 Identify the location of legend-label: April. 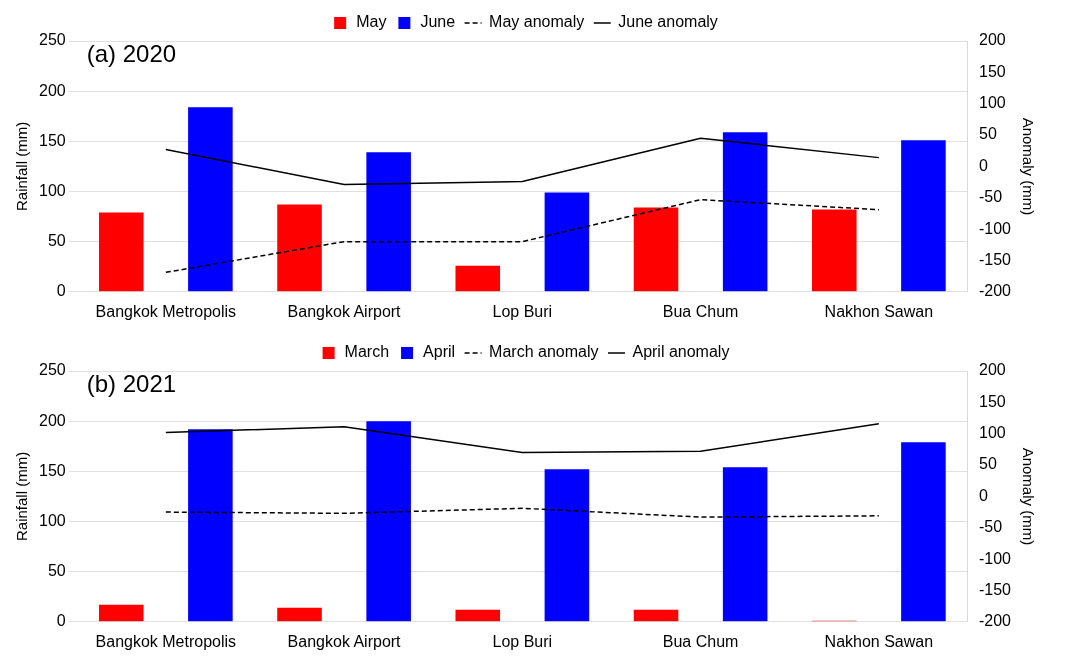
(439, 352).